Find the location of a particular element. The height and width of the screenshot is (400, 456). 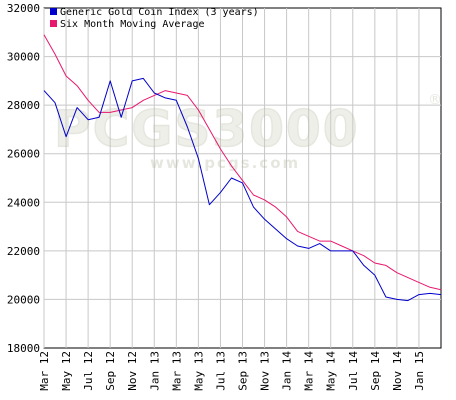

y-tick-label: 18000 is located at coordinates (23, 348).